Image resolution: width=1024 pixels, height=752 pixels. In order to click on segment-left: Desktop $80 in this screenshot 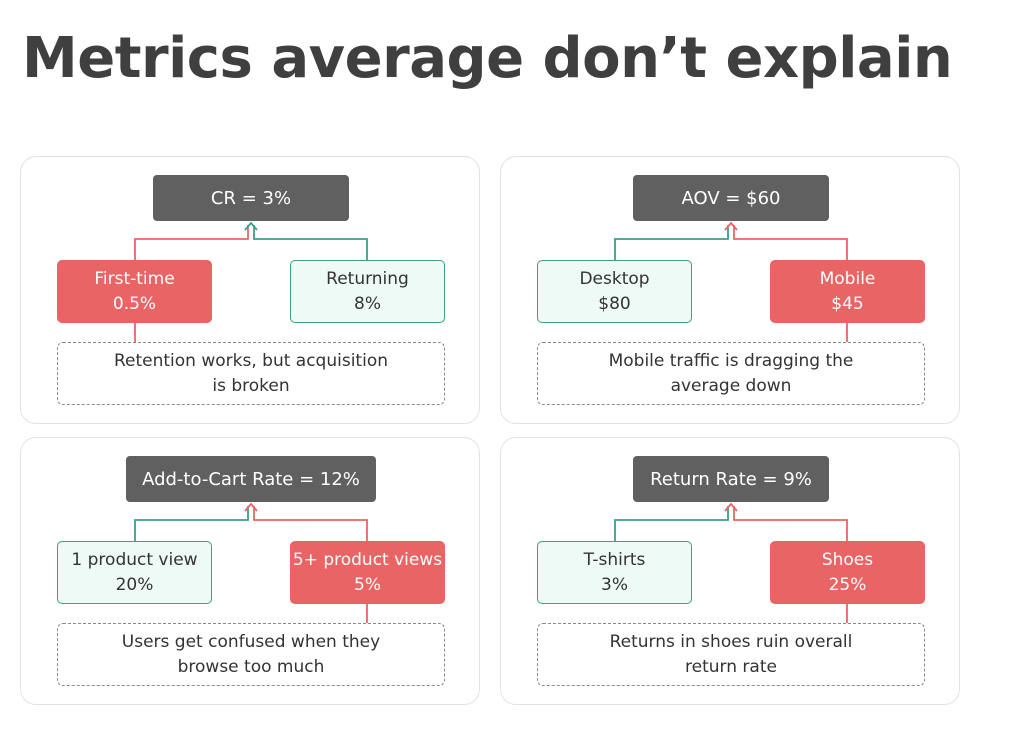, I will do `click(614, 291)`.